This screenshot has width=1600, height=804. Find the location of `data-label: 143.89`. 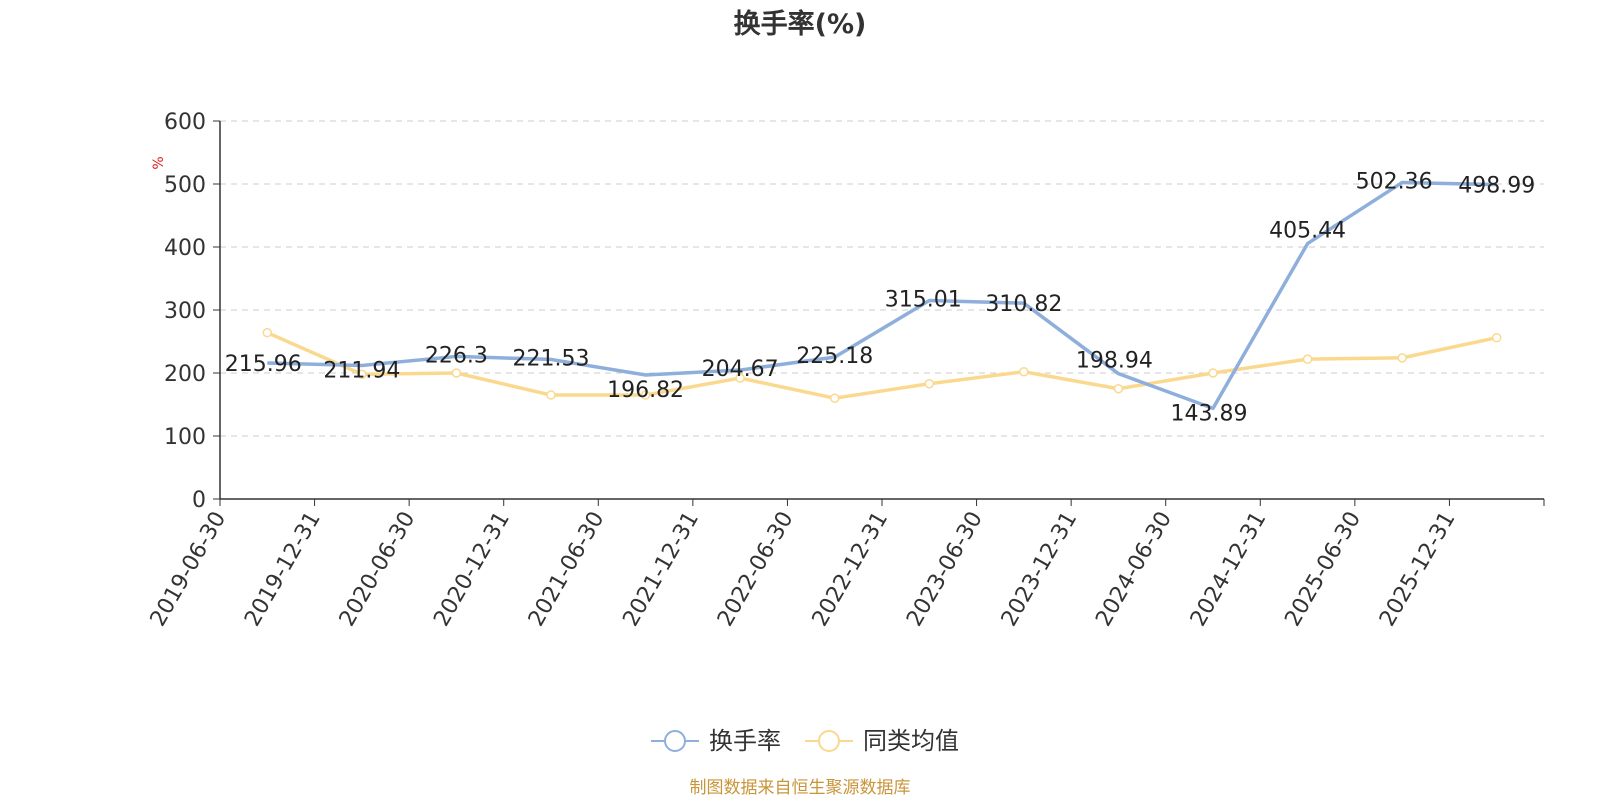

data-label: 143.89 is located at coordinates (1209, 413).